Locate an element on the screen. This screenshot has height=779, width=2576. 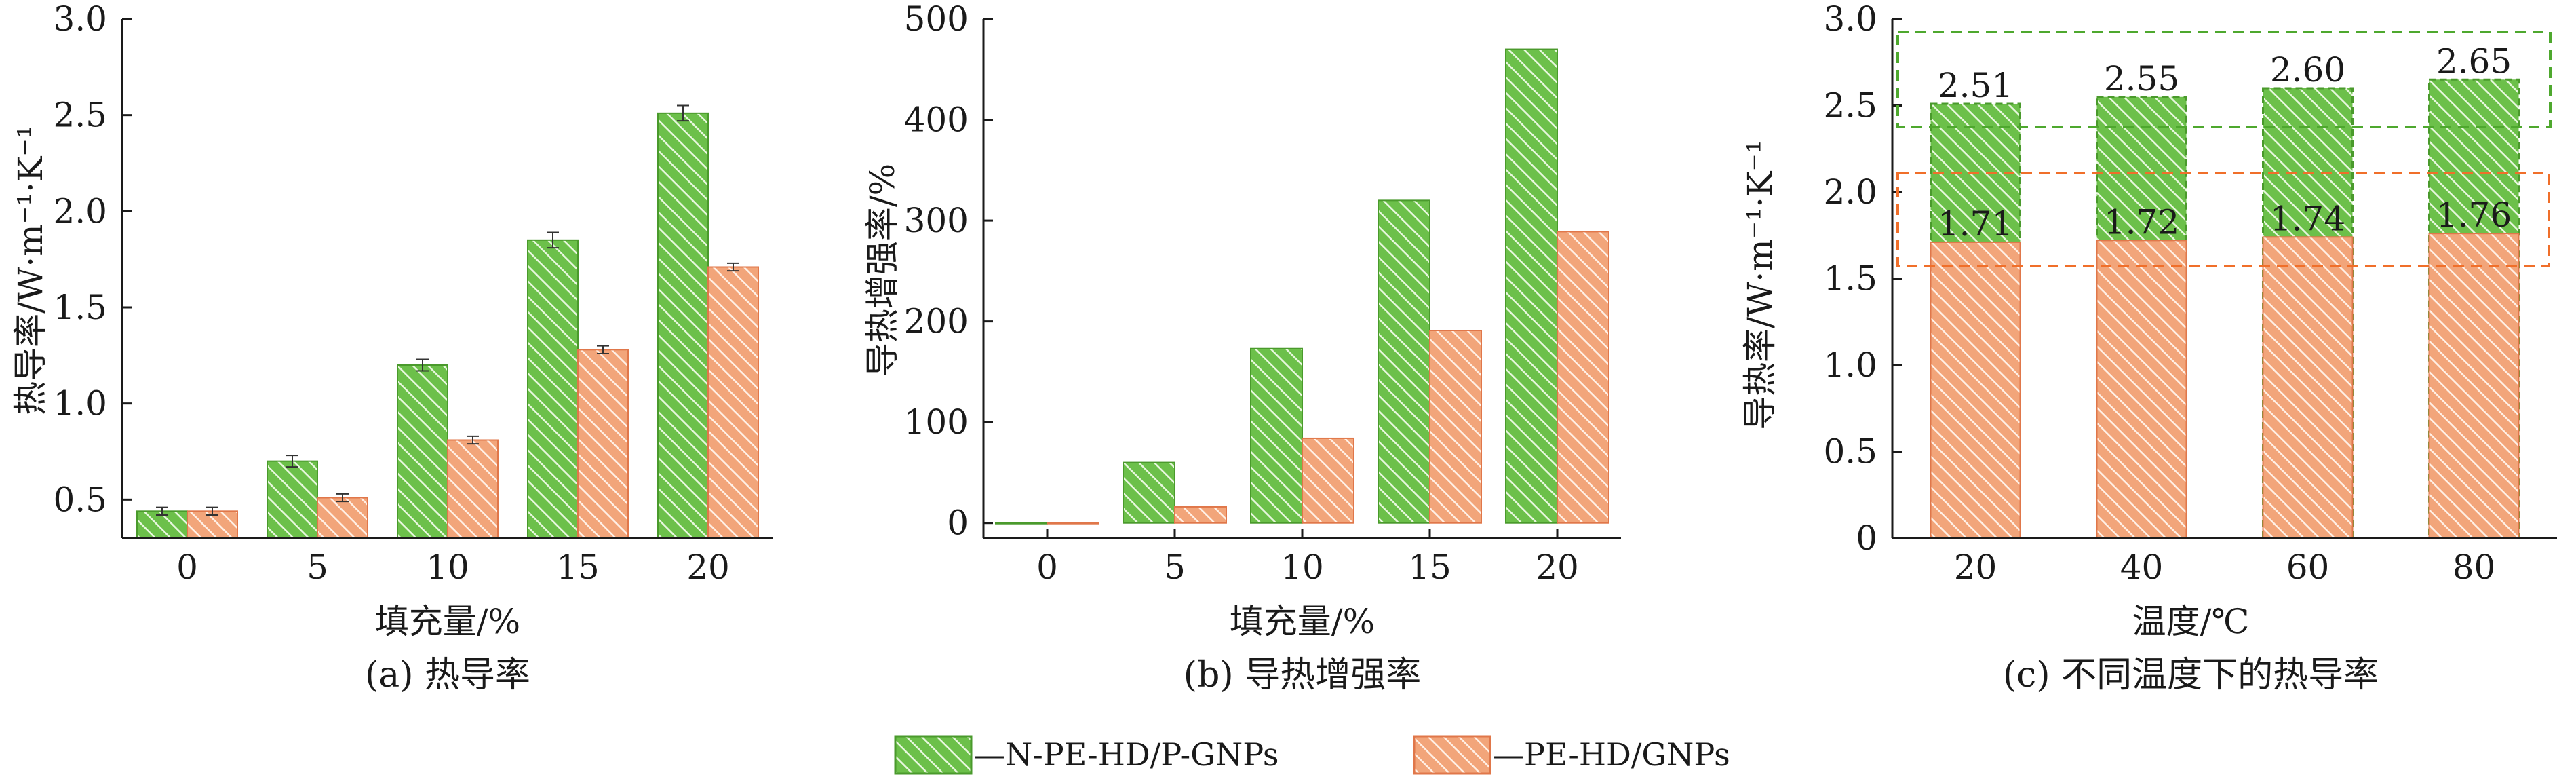
legend: —N-PE-HD/P-GNPs —PE-HD/GNPs is located at coordinates (1312, 755).